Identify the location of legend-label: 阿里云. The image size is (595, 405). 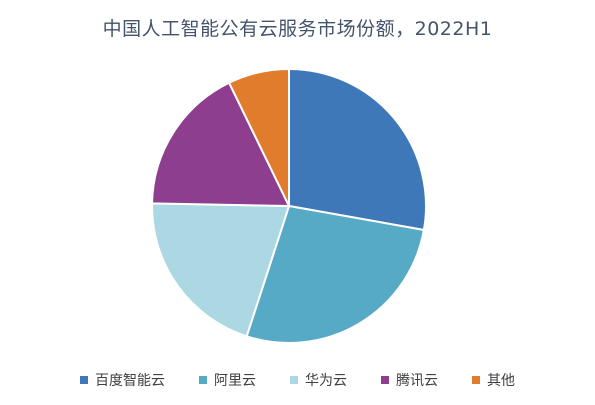
(235, 381).